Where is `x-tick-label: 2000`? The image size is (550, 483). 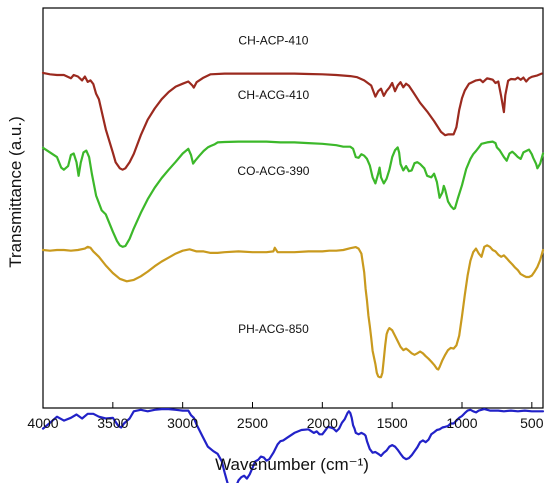 x-tick-label: 2000 is located at coordinates (322, 423).